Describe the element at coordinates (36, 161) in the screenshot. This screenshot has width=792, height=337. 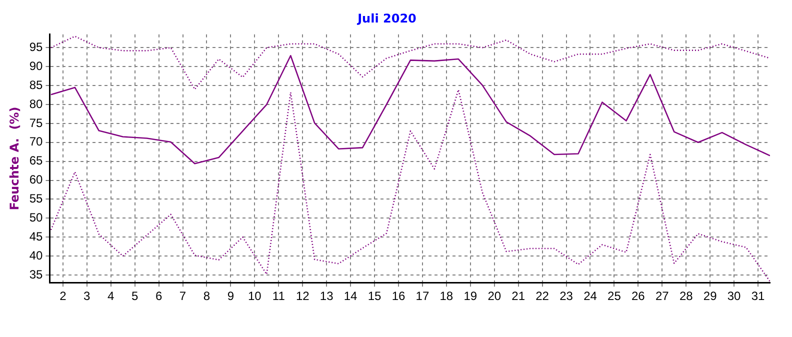
I see `y-tick-label: 65` at that location.